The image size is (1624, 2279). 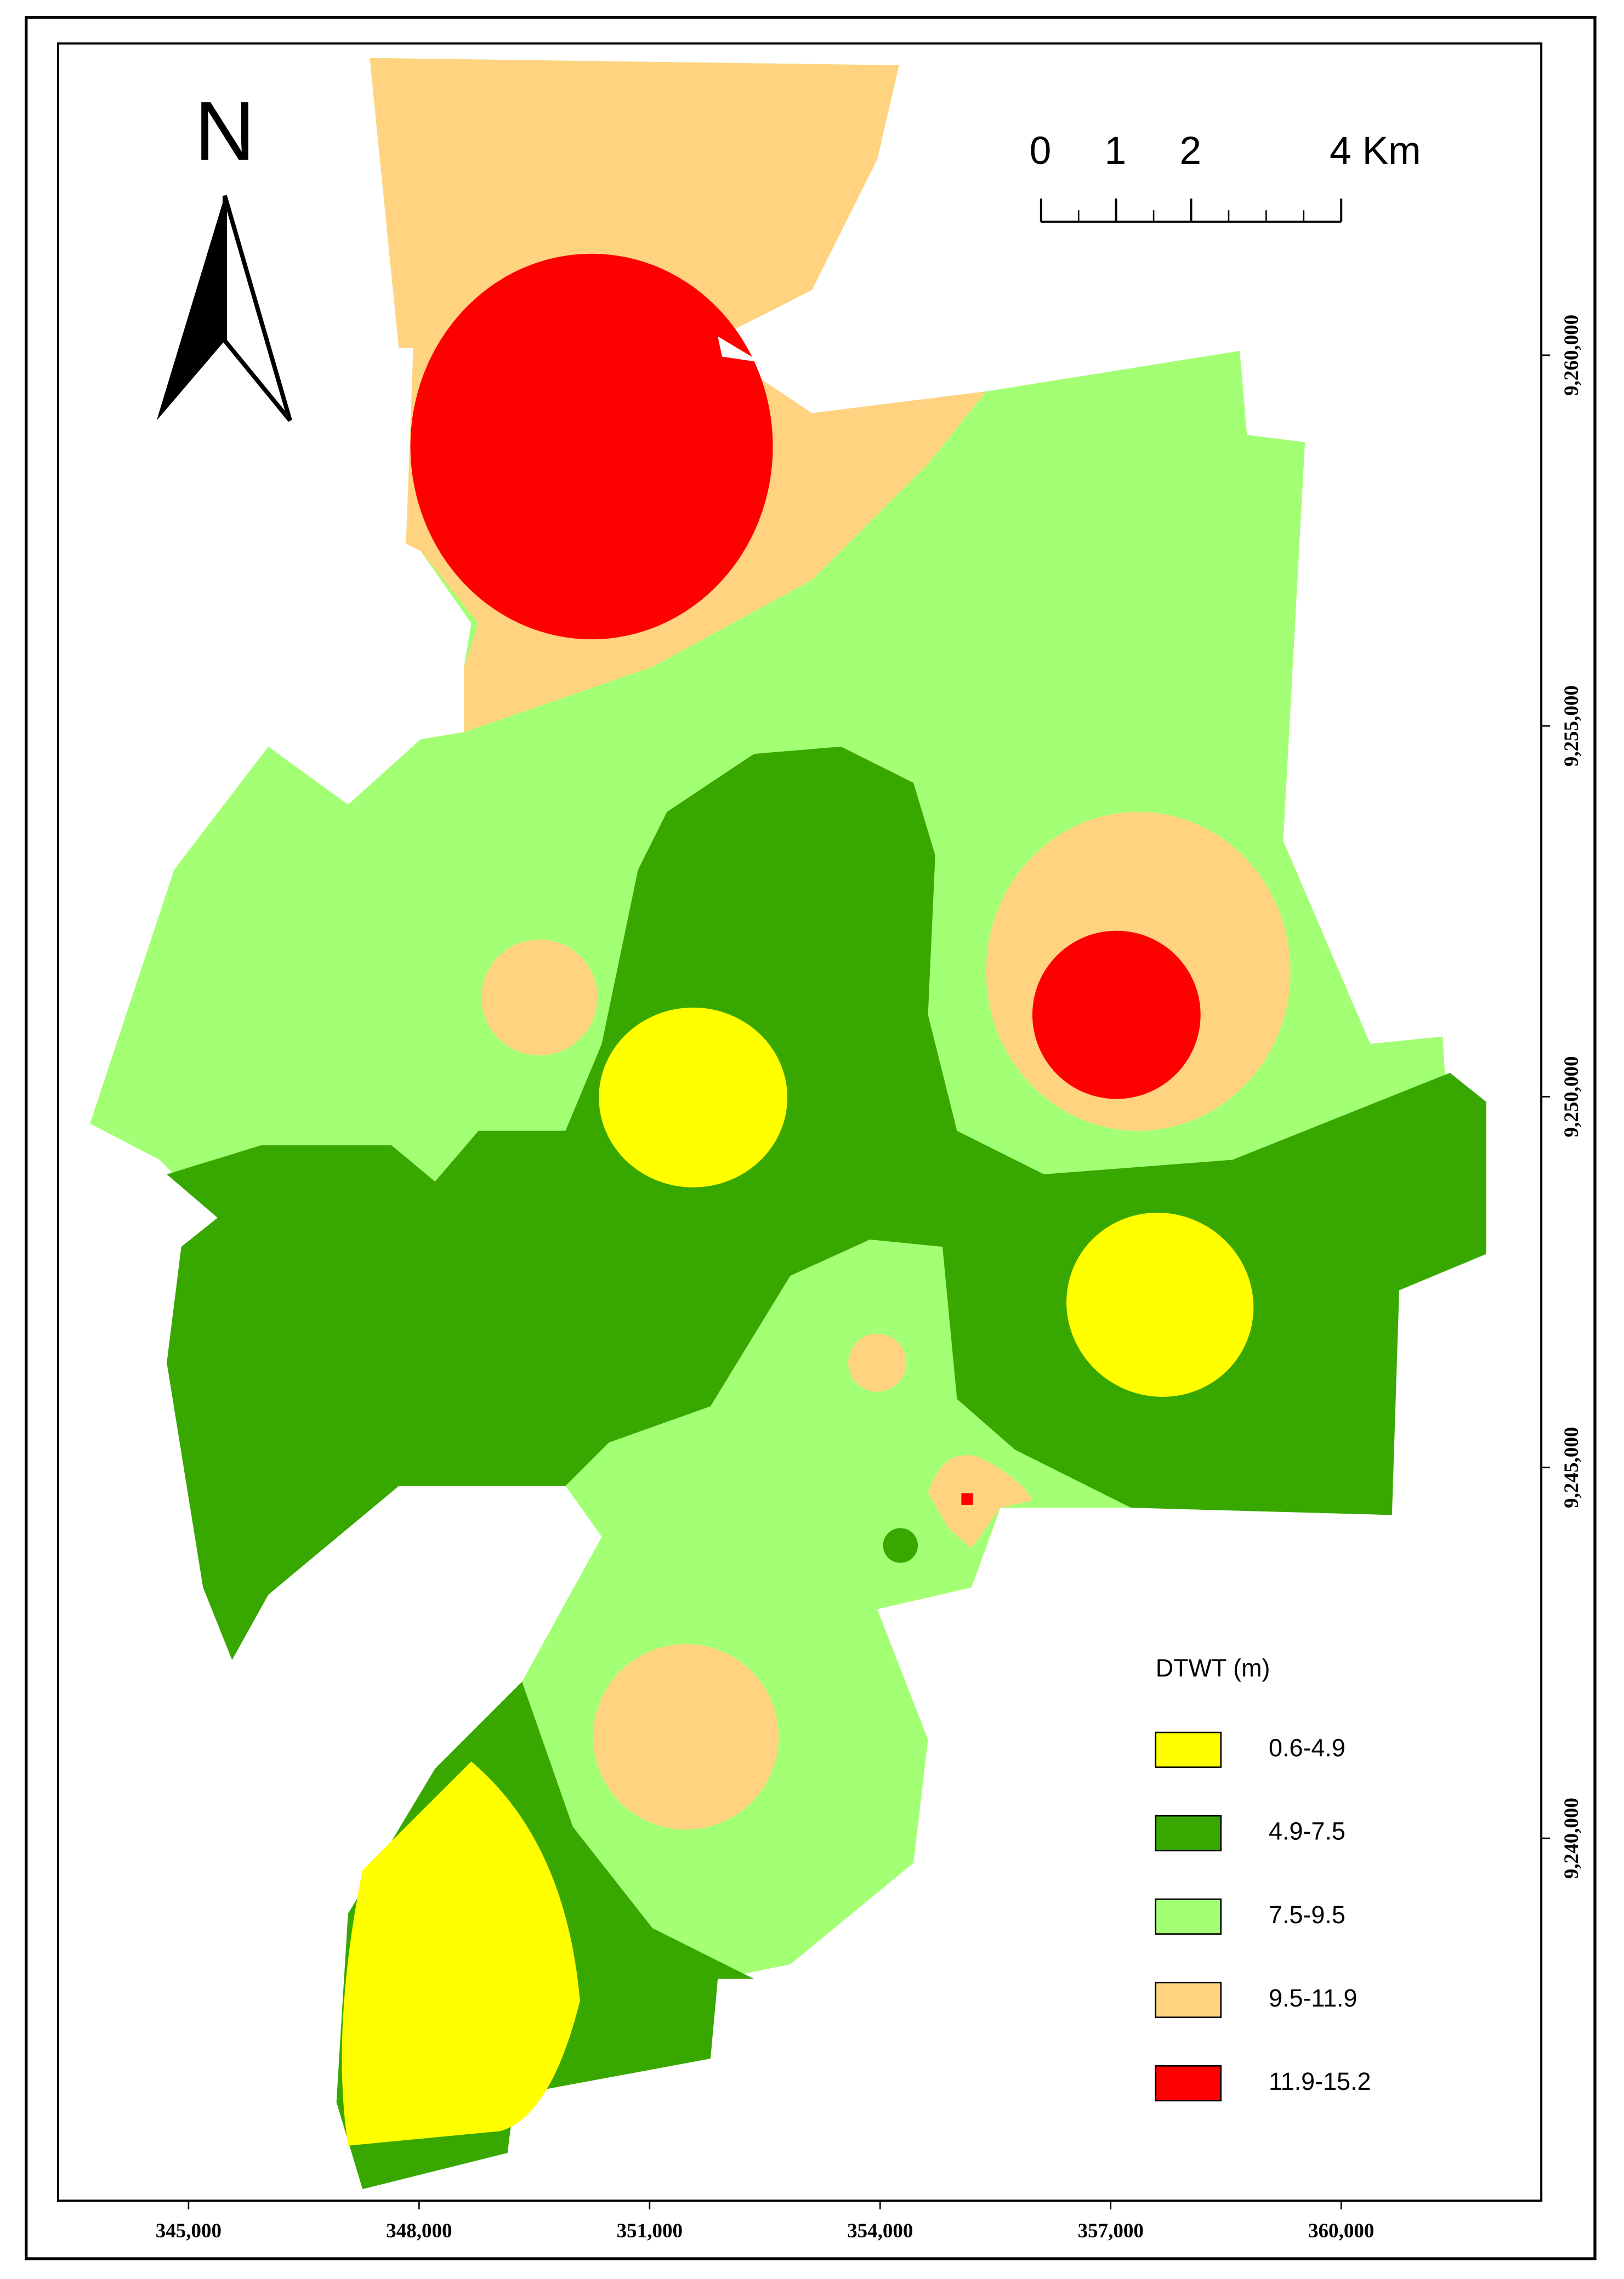 I want to click on north-label: N, so click(x=225, y=131).